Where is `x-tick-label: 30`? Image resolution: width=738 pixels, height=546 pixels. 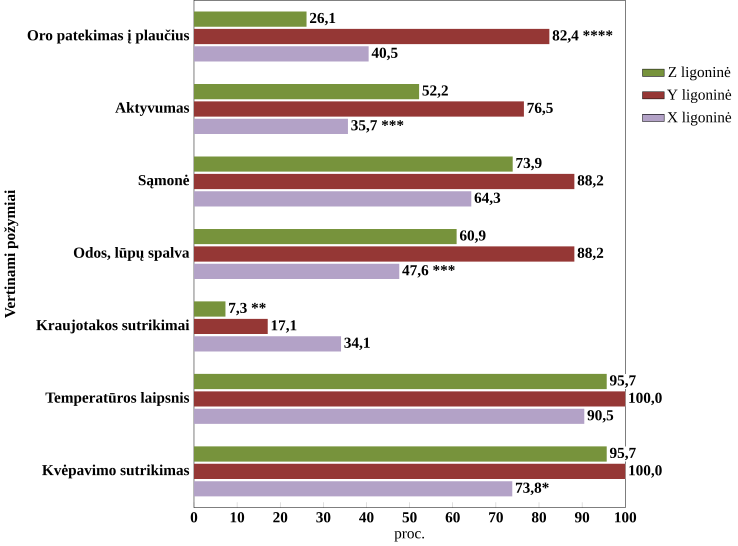 x-tick-label: 30 is located at coordinates (323, 517).